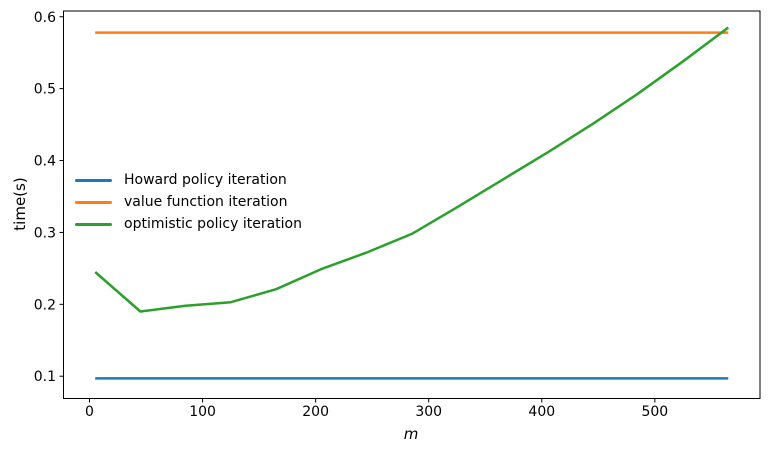 The height and width of the screenshot is (449, 769). I want to click on legend-swatch-value-function-iteration, so click(93, 202).